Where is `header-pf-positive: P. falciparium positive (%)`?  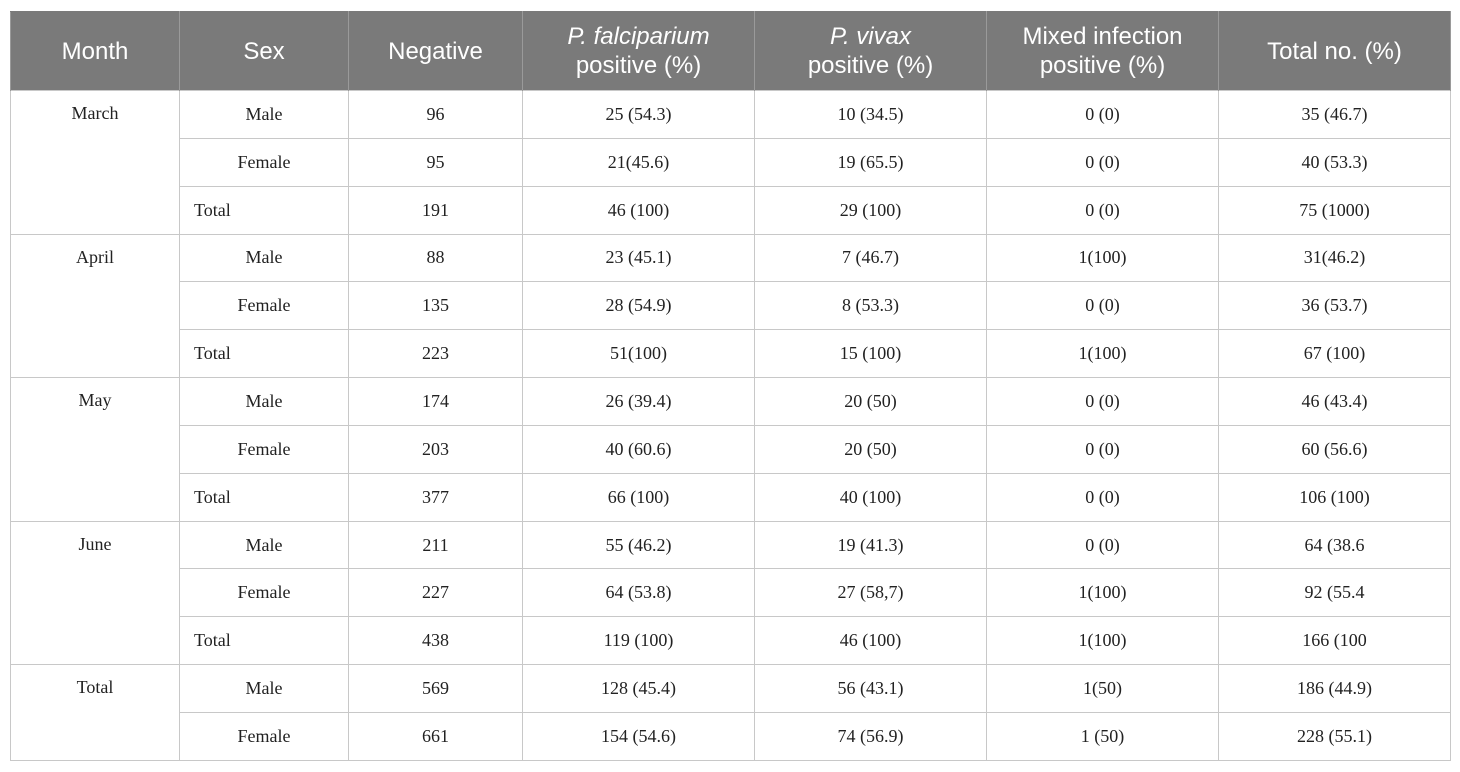
header-pf-positive: P. falciparium positive (%) is located at coordinates (638, 51).